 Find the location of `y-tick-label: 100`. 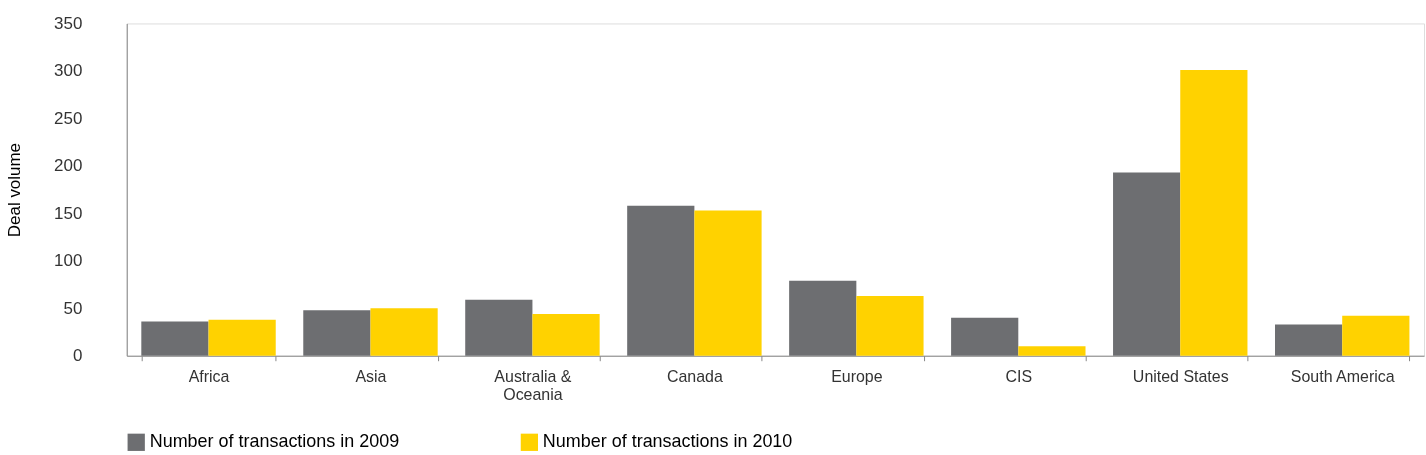

y-tick-label: 100 is located at coordinates (68, 261).